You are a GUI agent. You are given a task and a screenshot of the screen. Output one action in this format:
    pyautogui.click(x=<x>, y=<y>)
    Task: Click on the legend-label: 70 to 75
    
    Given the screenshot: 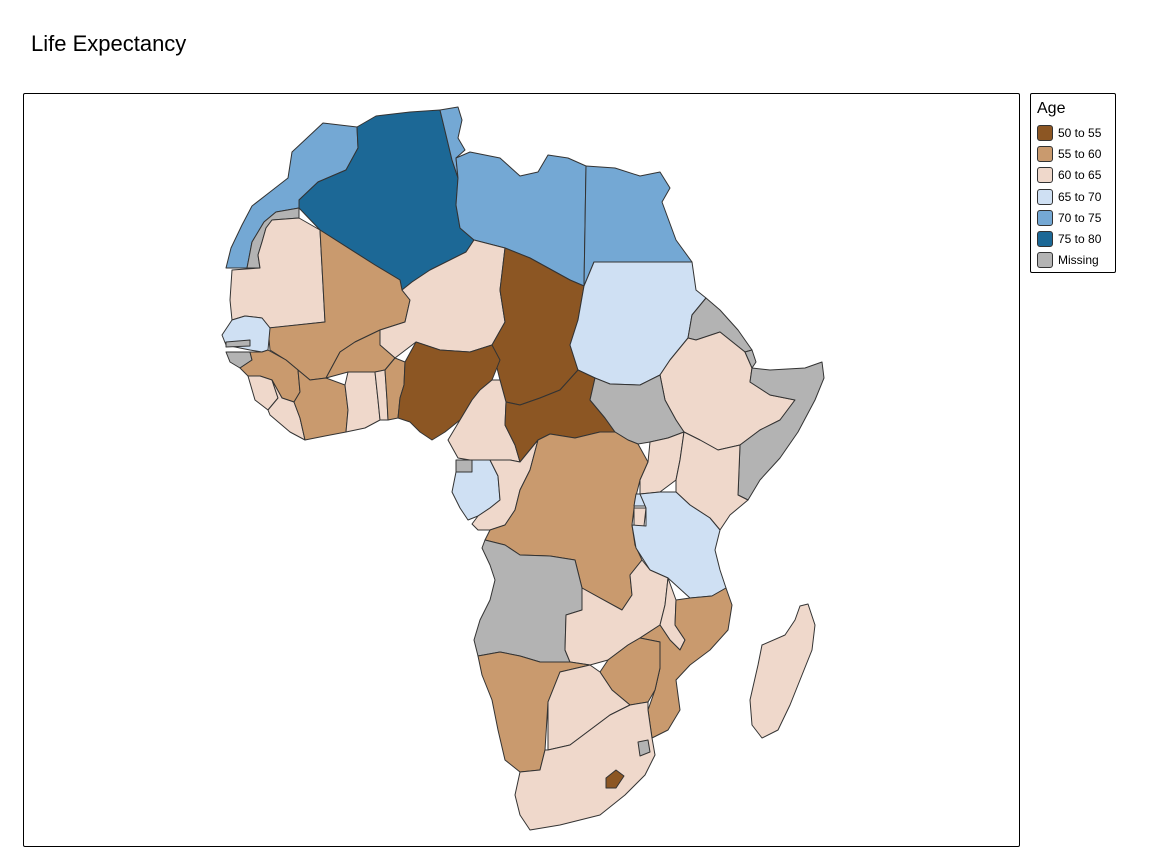 What is the action you would take?
    pyautogui.click(x=1080, y=218)
    